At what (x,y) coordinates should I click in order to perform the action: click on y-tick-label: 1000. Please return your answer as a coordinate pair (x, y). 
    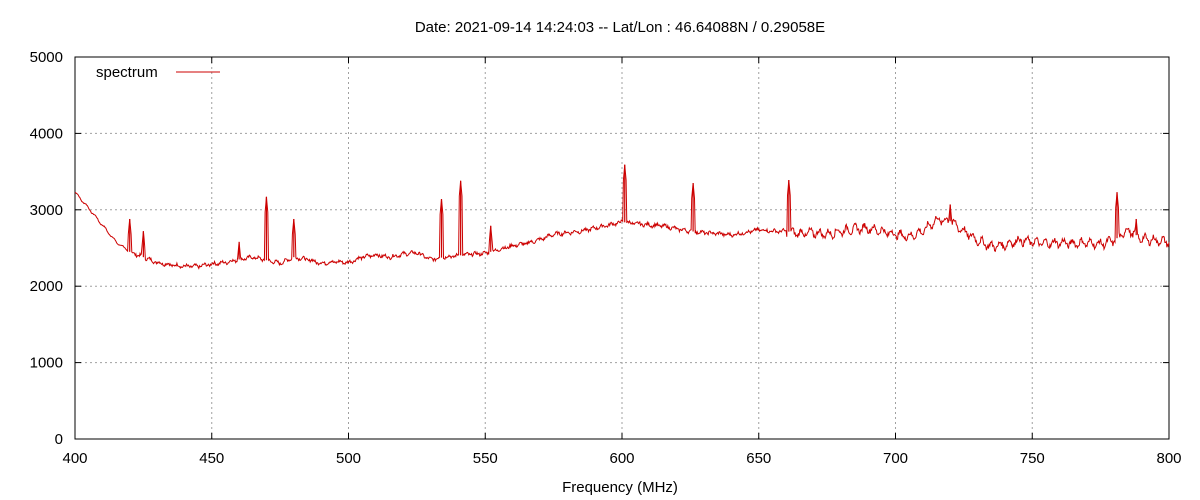
    Looking at the image, I should click on (46, 363).